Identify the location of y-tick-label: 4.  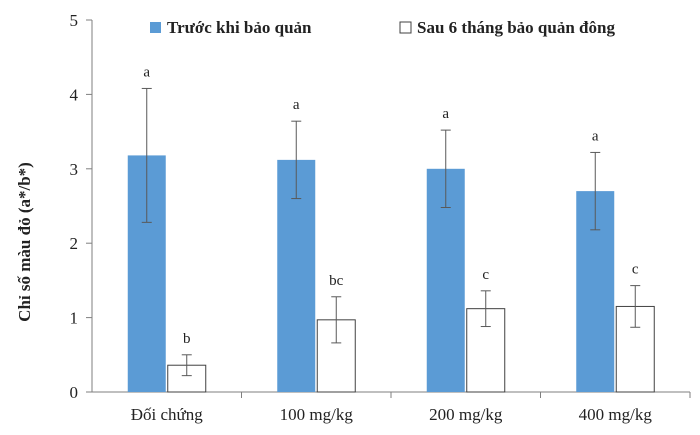
(74, 94).